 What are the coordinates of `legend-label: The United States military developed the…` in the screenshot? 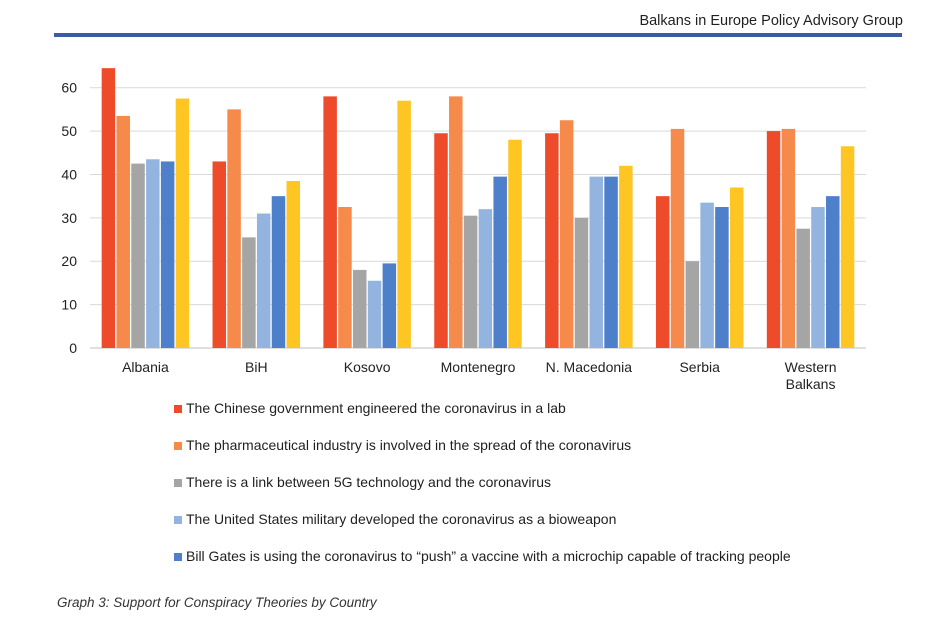 It's located at (401, 519).